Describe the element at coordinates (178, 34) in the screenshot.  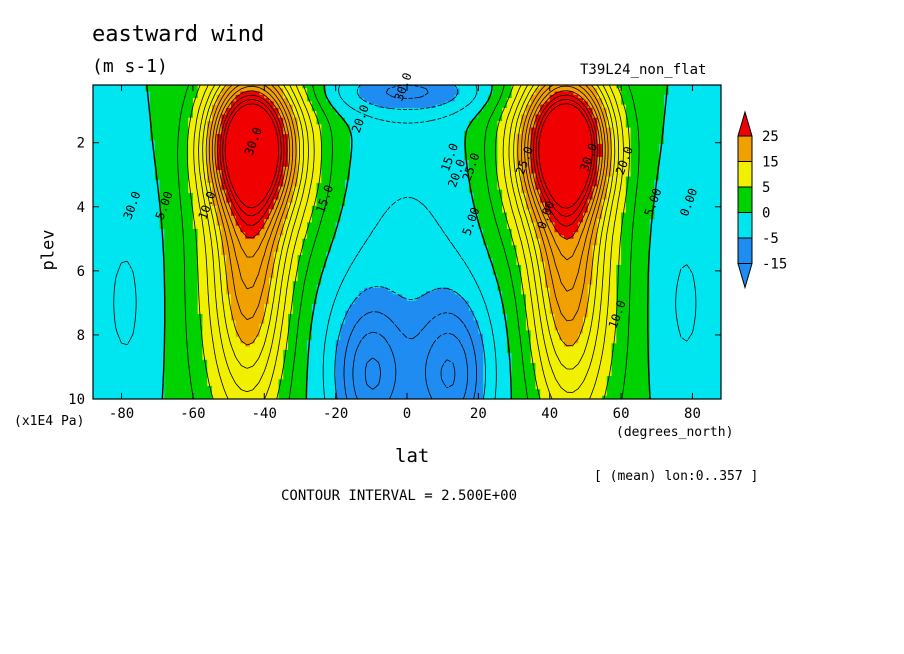
I see `chart-title: eastward wind` at that location.